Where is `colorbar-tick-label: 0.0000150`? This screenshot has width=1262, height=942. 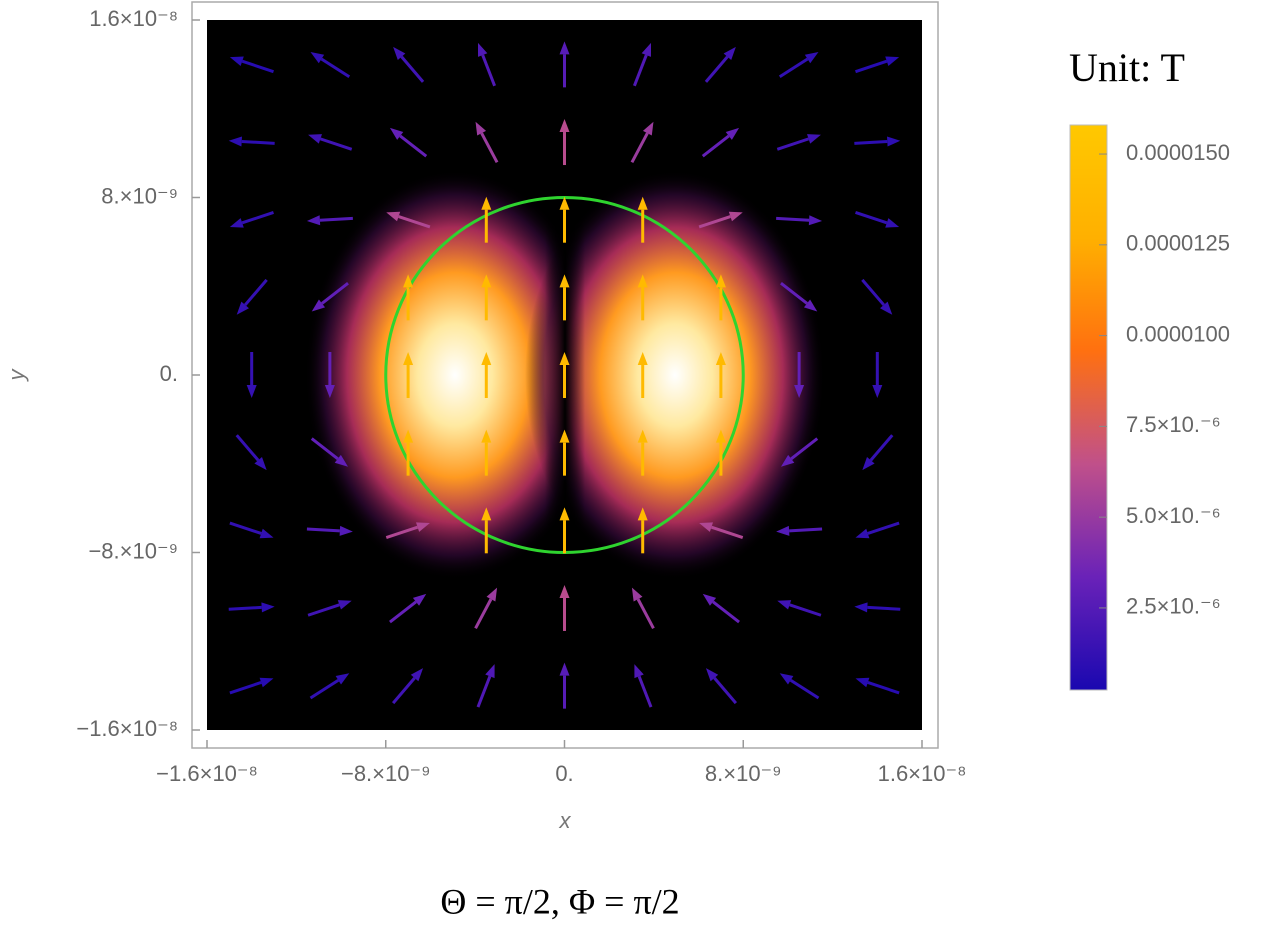
colorbar-tick-label: 0.0000150 is located at coordinates (1178, 152).